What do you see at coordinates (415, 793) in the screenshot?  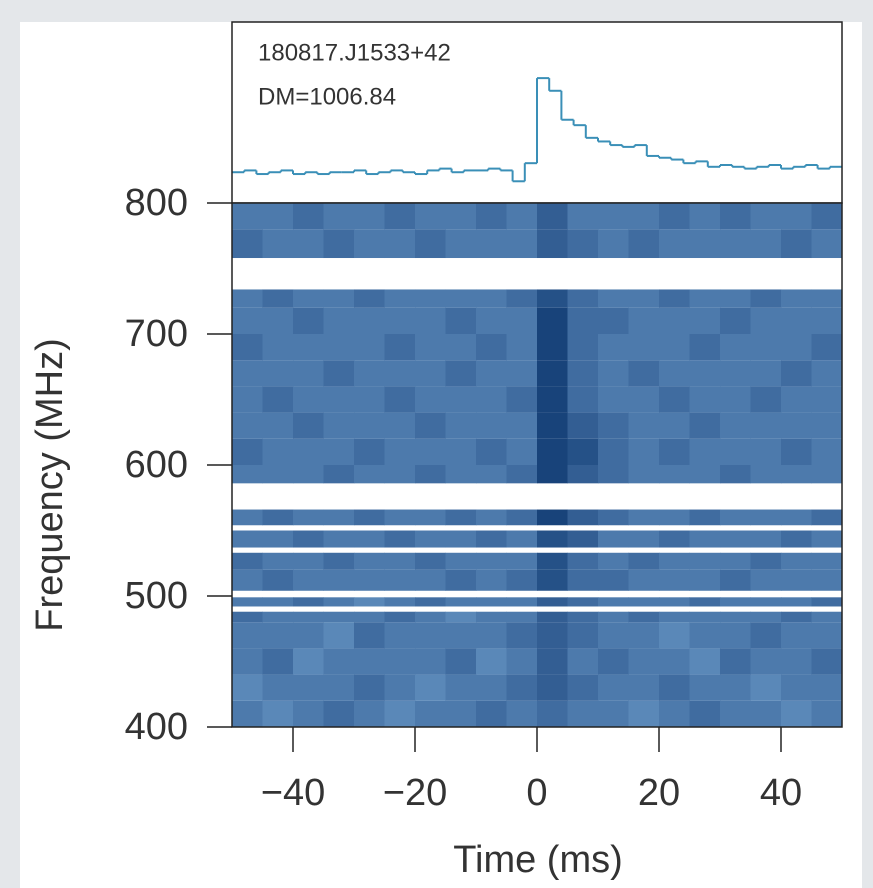 I see `x-tick-label: −20` at bounding box center [415, 793].